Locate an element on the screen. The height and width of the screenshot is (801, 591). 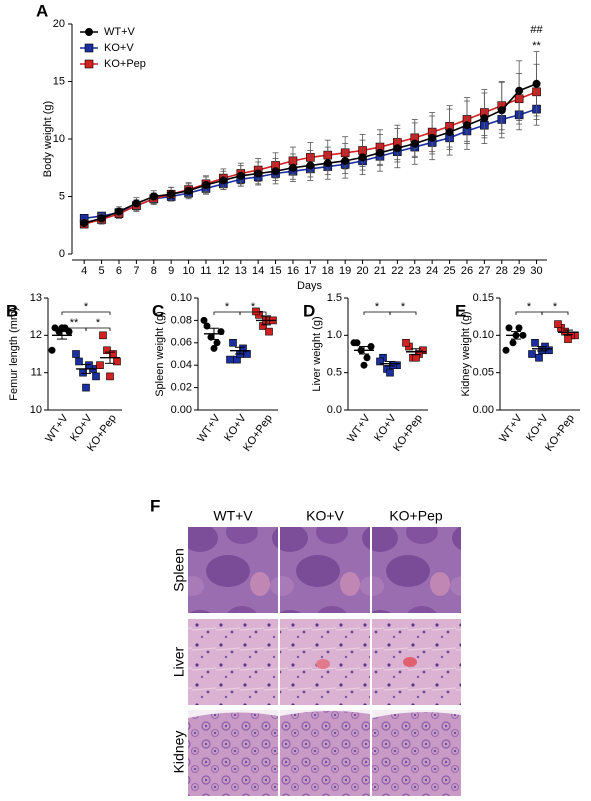
x-tick-label: 8 is located at coordinates (154, 271).